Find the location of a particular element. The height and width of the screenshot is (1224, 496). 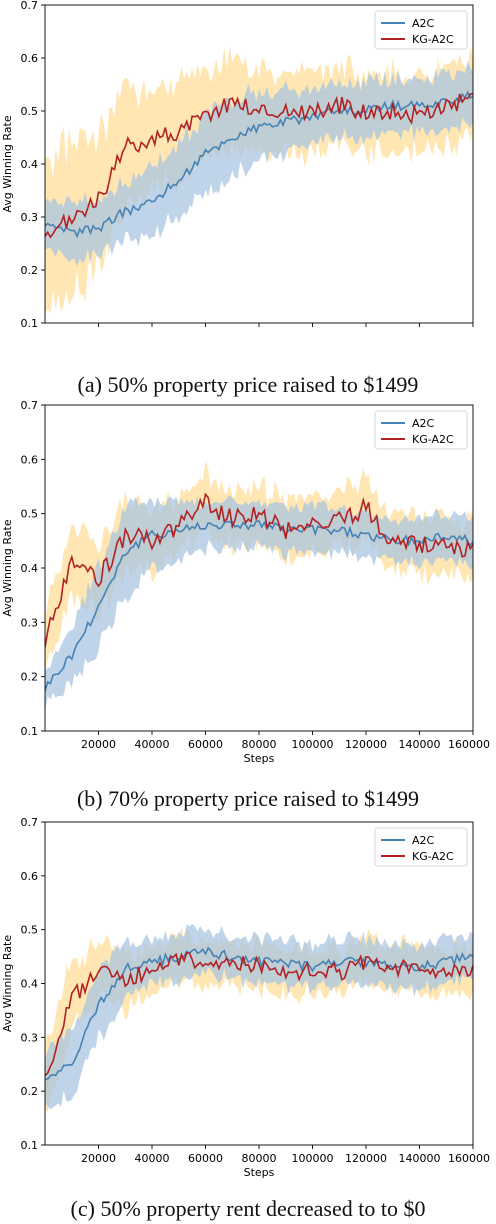

plot-area is located at coordinates (259, 1018).